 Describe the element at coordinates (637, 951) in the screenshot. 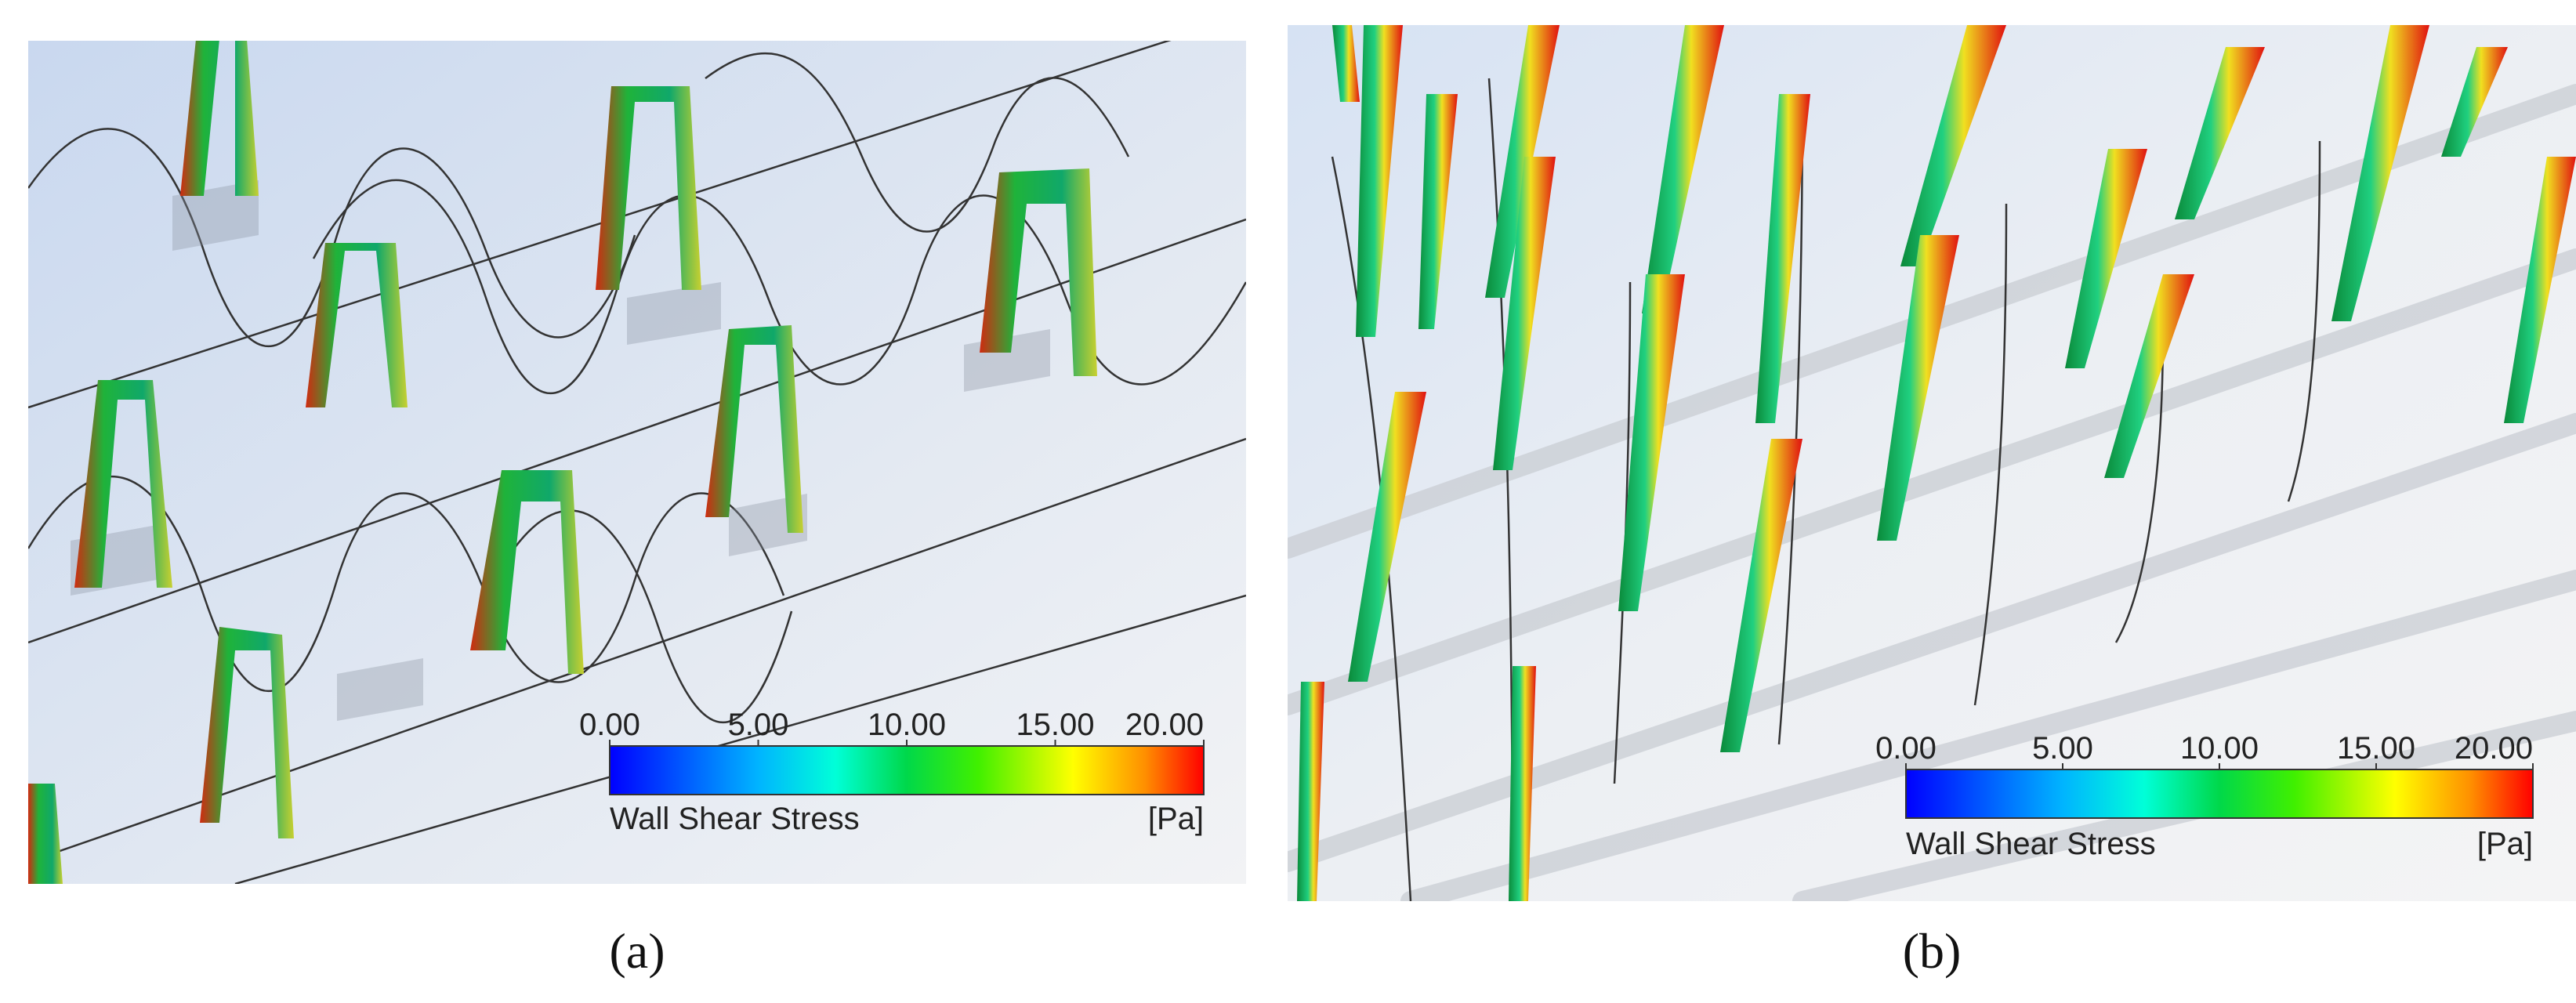

I see `caption: (a)` at that location.